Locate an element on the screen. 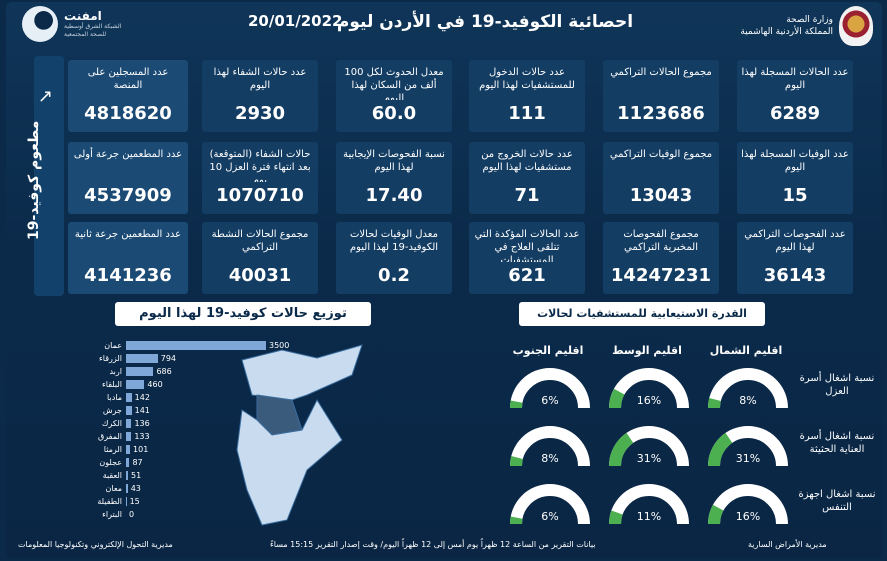  tile-value: 13043 is located at coordinates (661, 195).